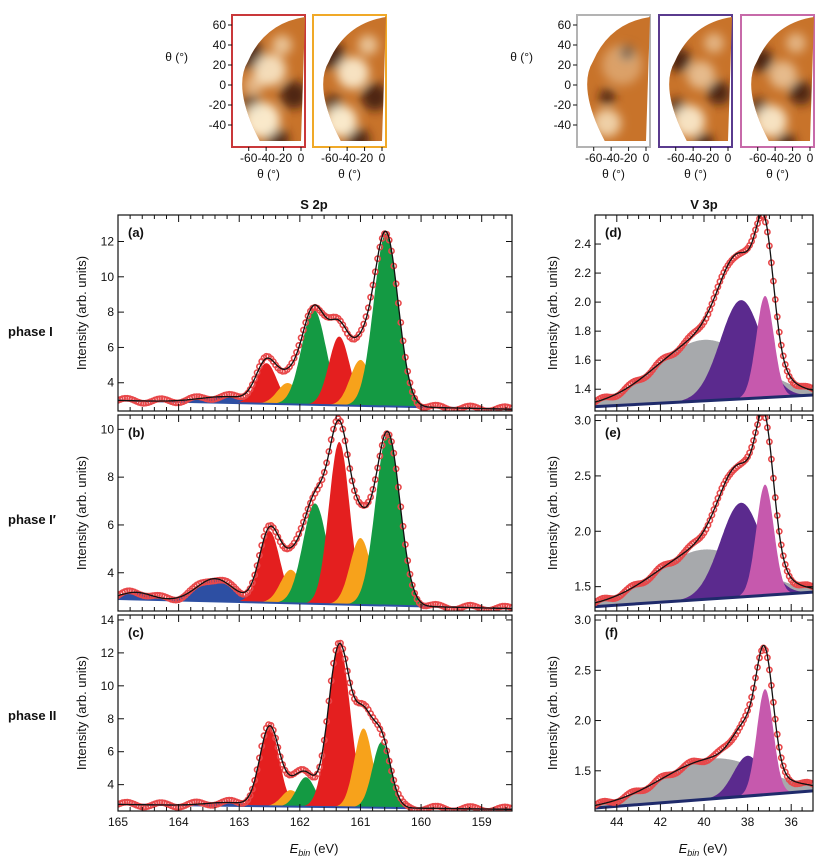 This screenshot has height=861, width=830. Describe the element at coordinates (110, 785) in the screenshot. I see `ytick-label: 4` at that location.